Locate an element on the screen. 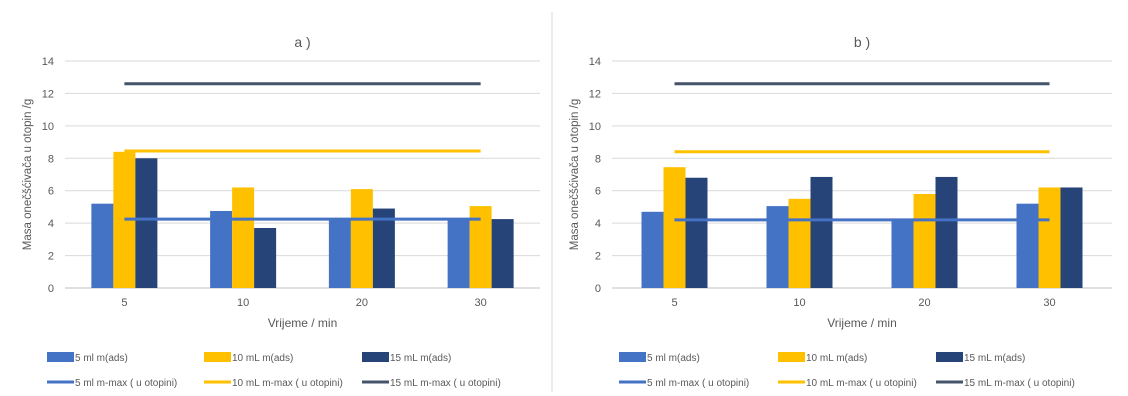 This screenshot has height=396, width=1128. chart-title: a ) is located at coordinates (302, 42).